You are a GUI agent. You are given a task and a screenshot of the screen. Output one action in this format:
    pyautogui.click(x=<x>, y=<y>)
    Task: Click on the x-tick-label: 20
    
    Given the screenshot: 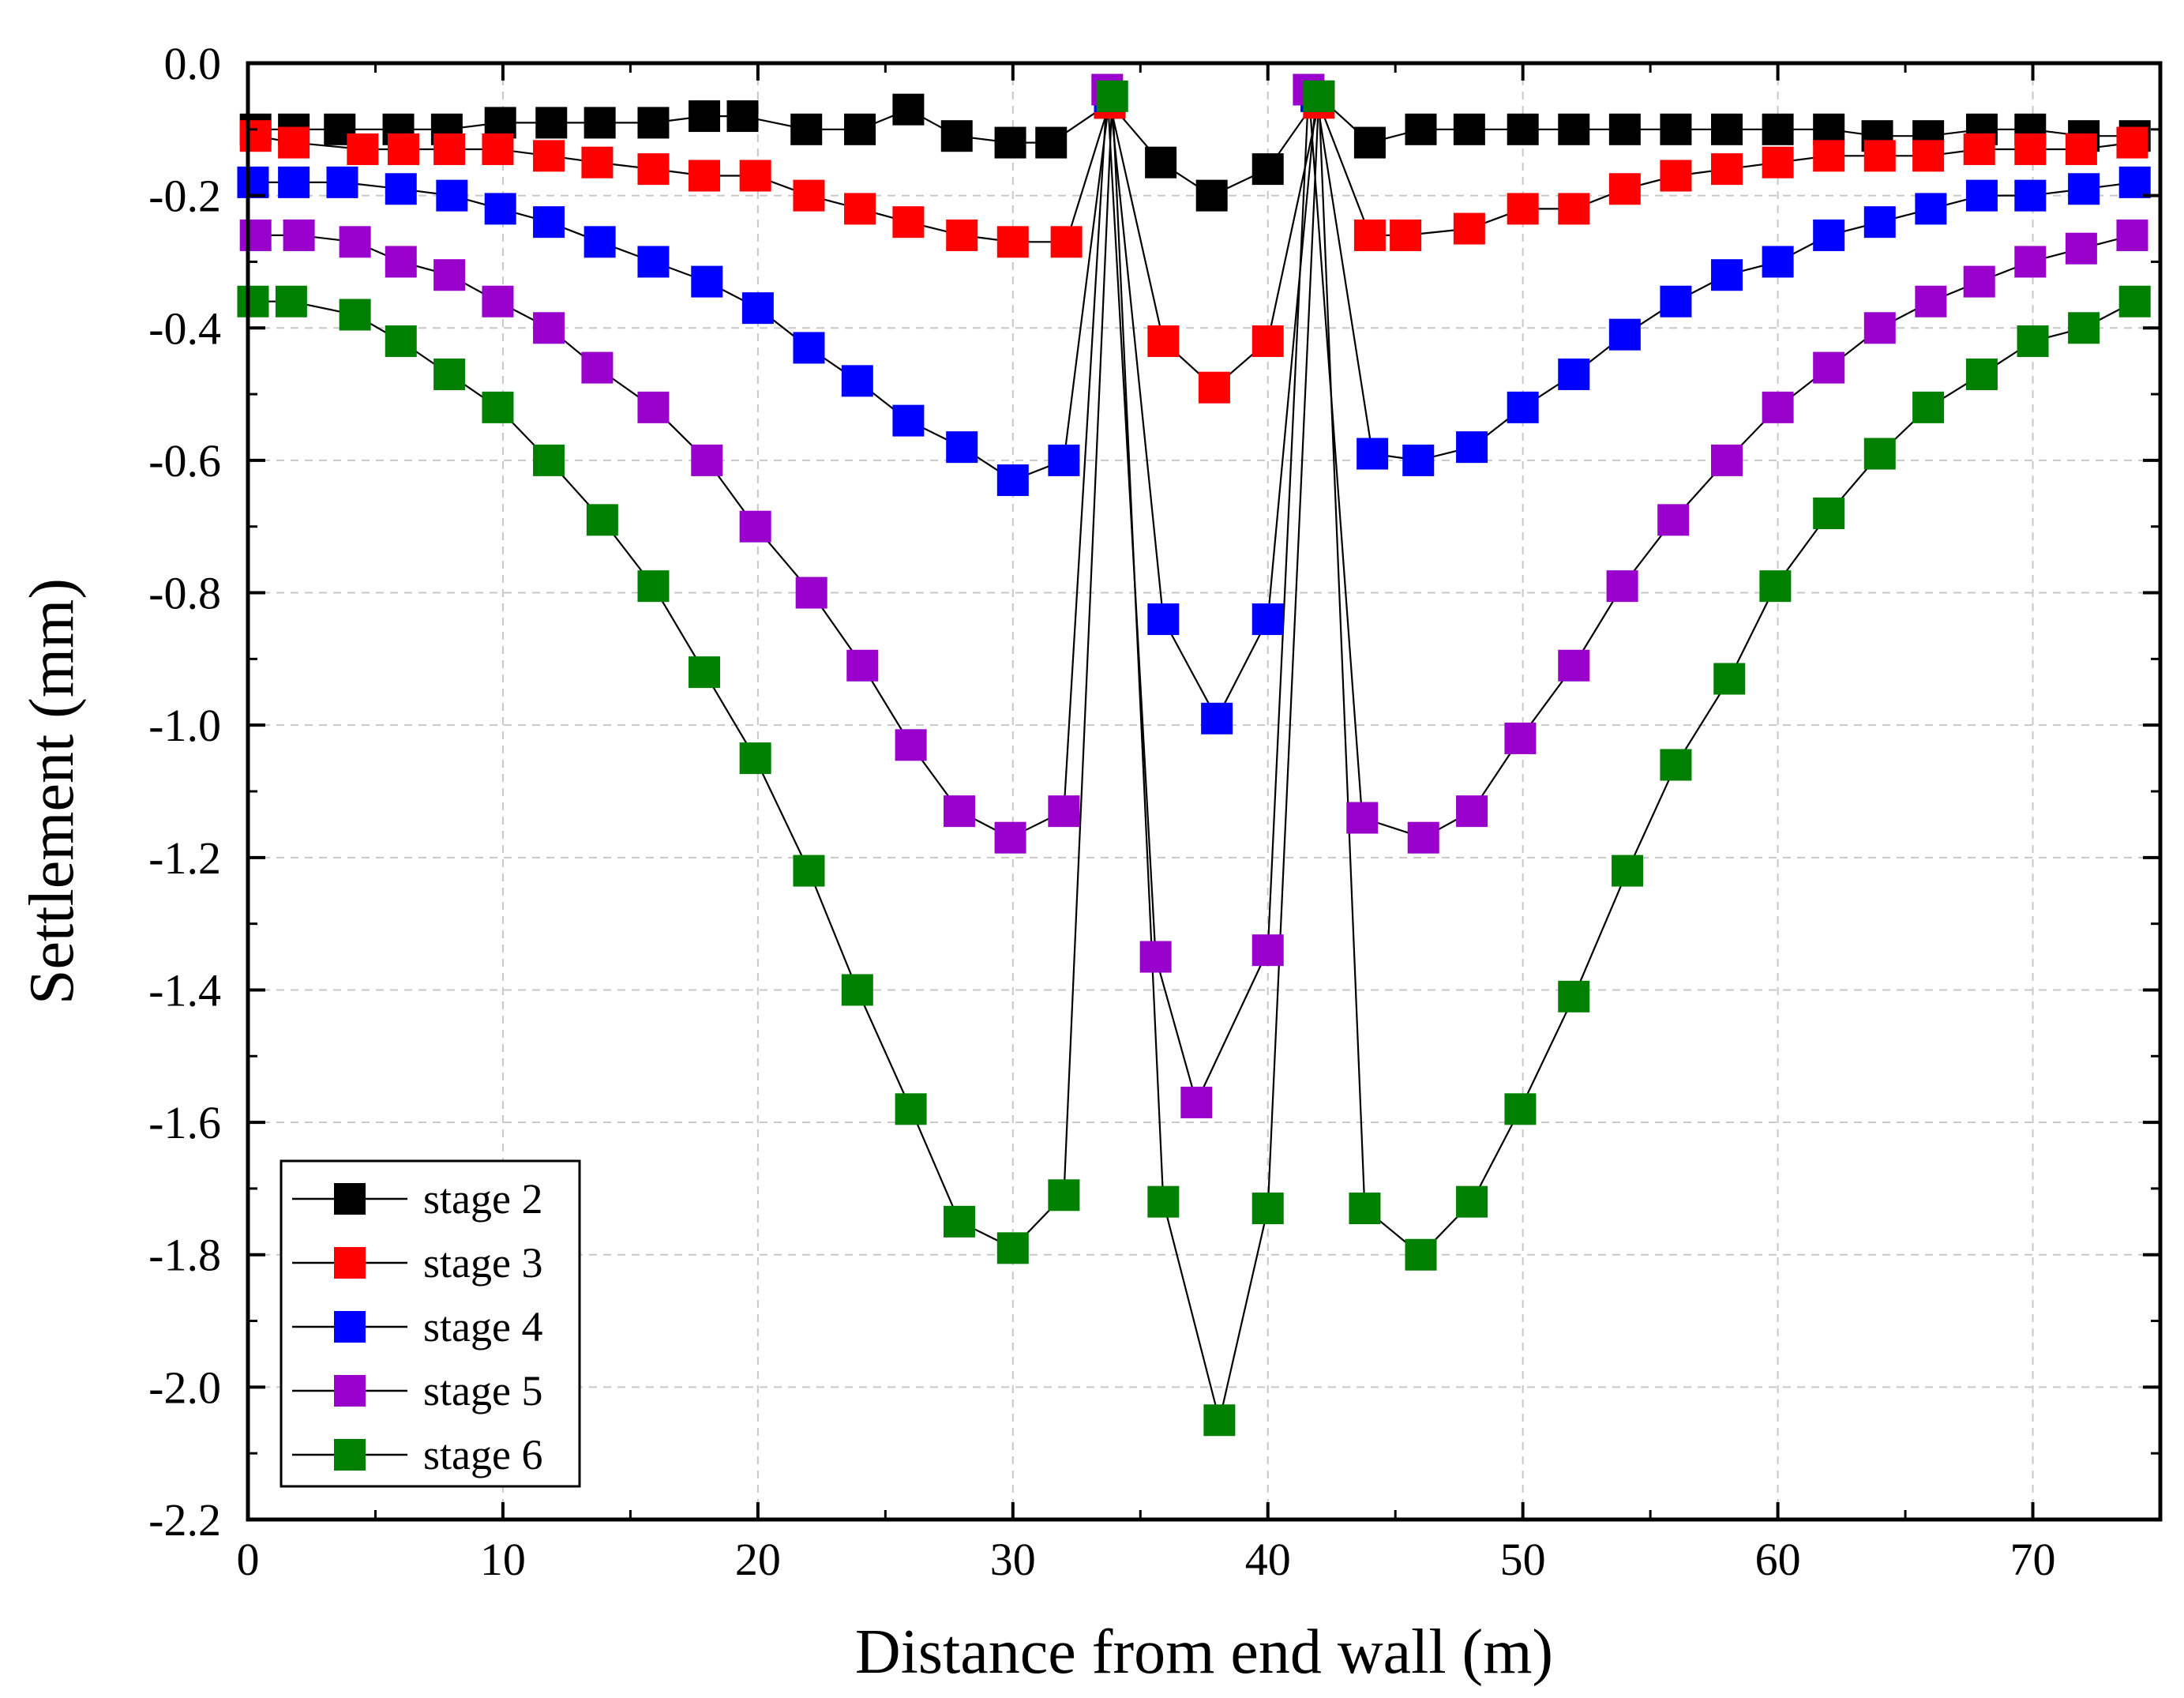 What is the action you would take?
    pyautogui.click(x=758, y=1559)
    